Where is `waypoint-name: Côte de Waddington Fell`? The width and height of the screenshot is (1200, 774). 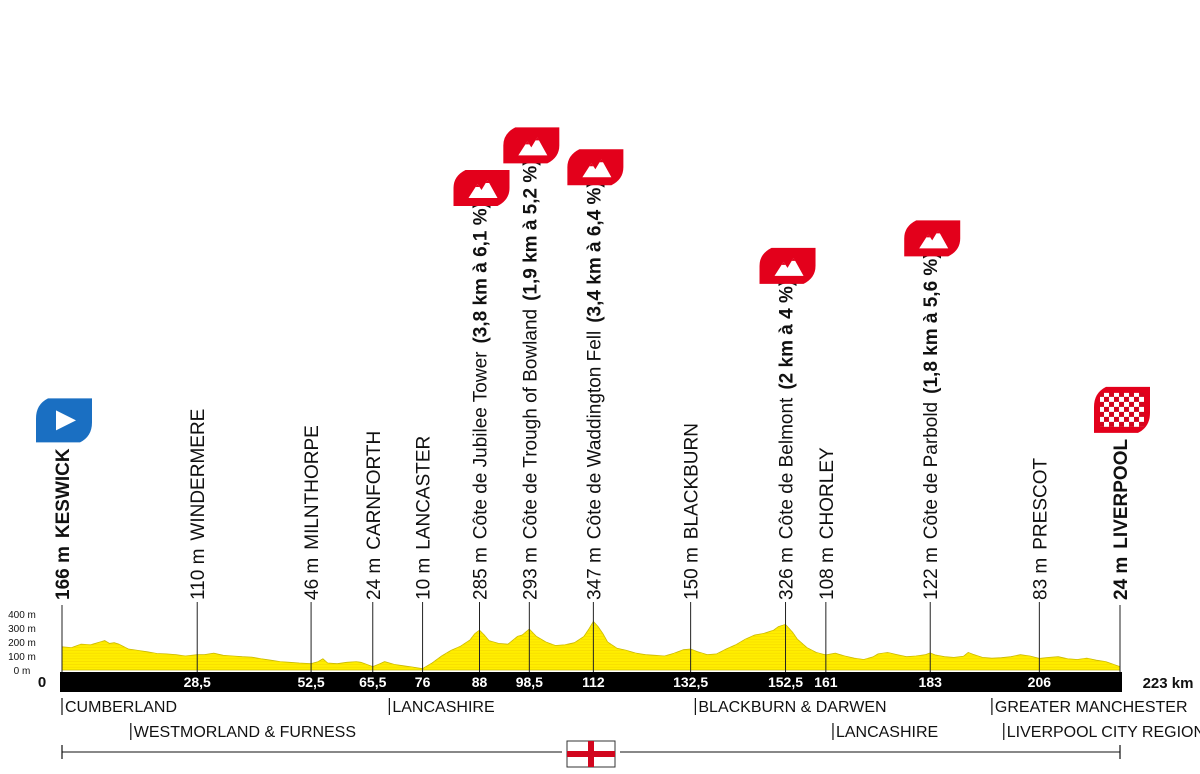
waypoint-name: Côte de Waddington Fell is located at coordinates (594, 435).